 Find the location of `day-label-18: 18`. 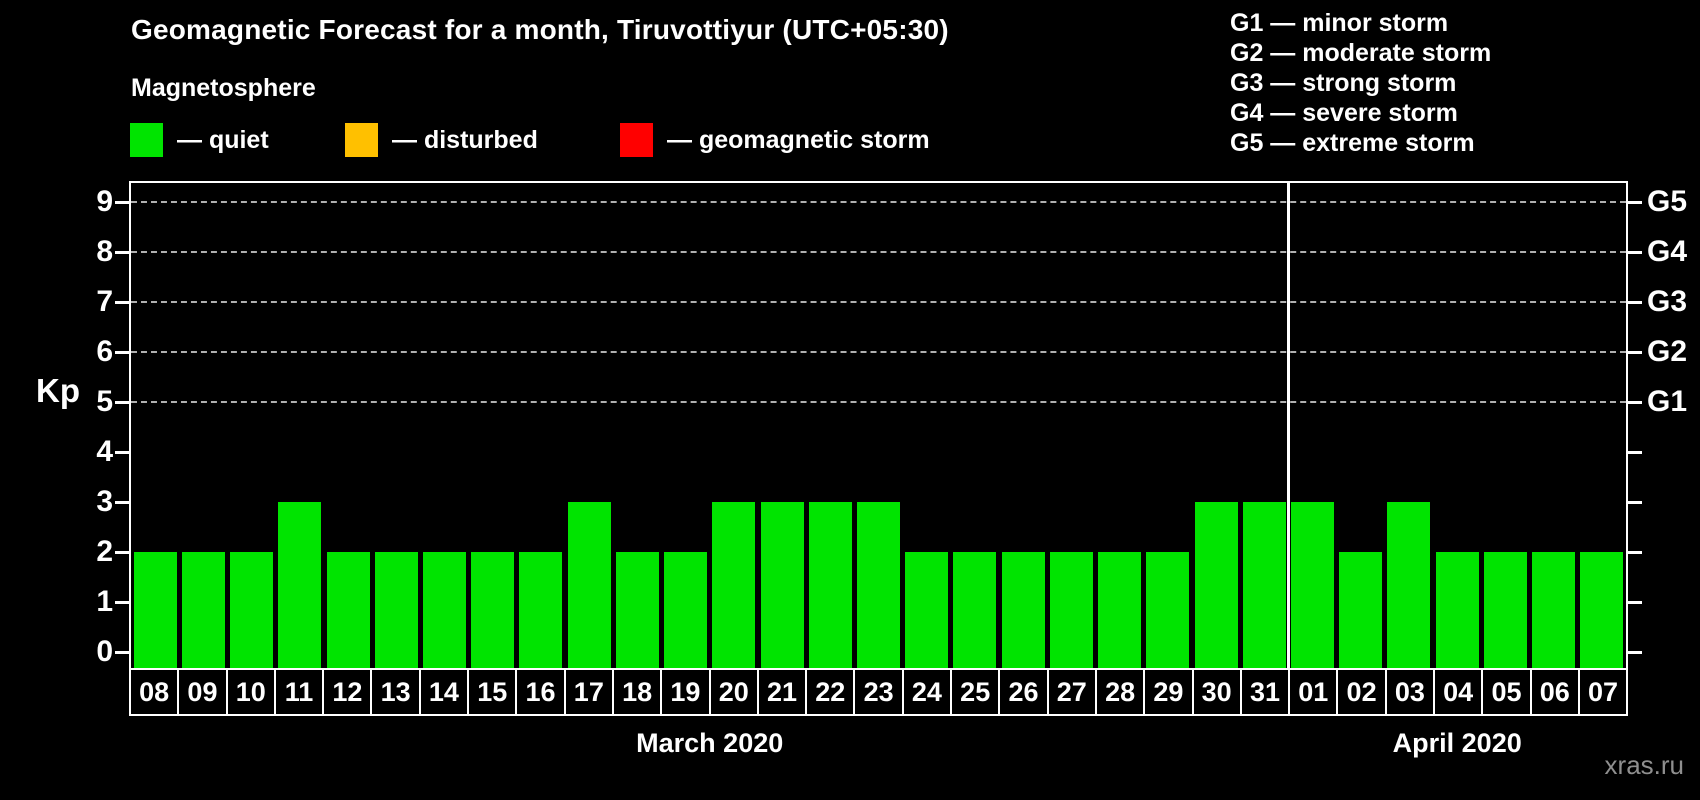

day-label-18: 18 is located at coordinates (637, 692).